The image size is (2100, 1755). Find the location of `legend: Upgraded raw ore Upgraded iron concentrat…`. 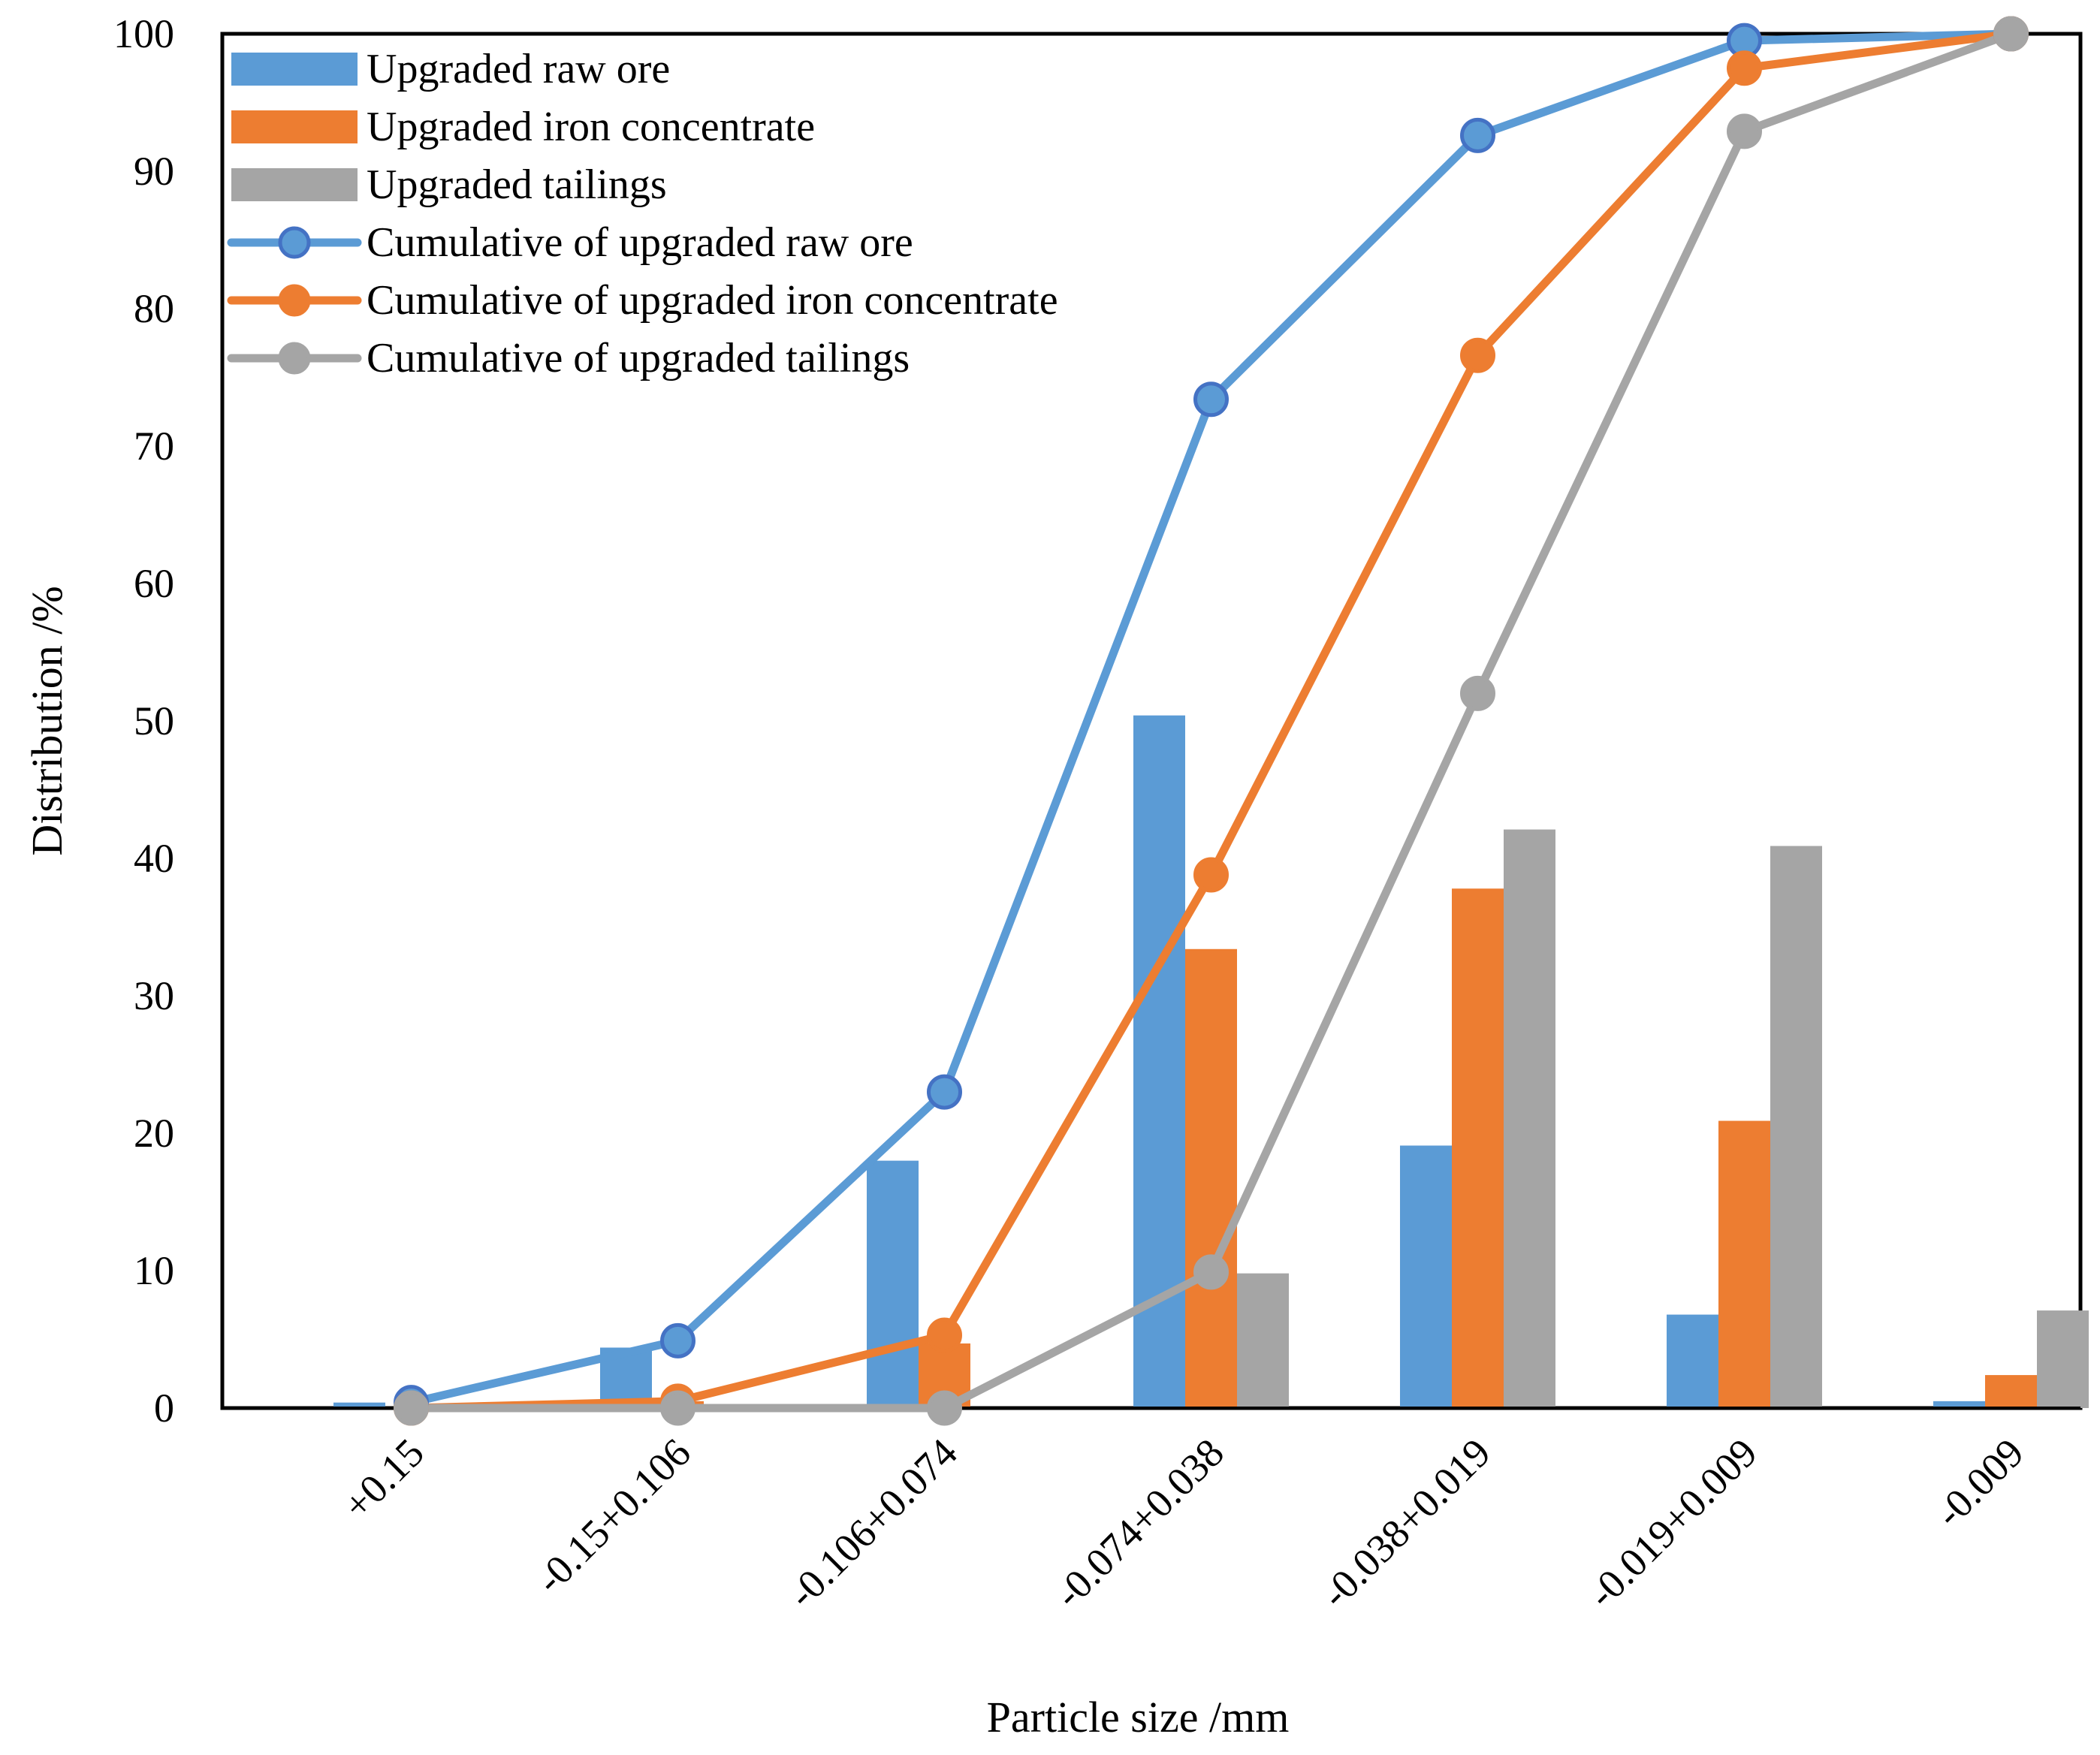

legend: Upgraded raw ore Upgraded iron concentrat… is located at coordinates (642, 213).